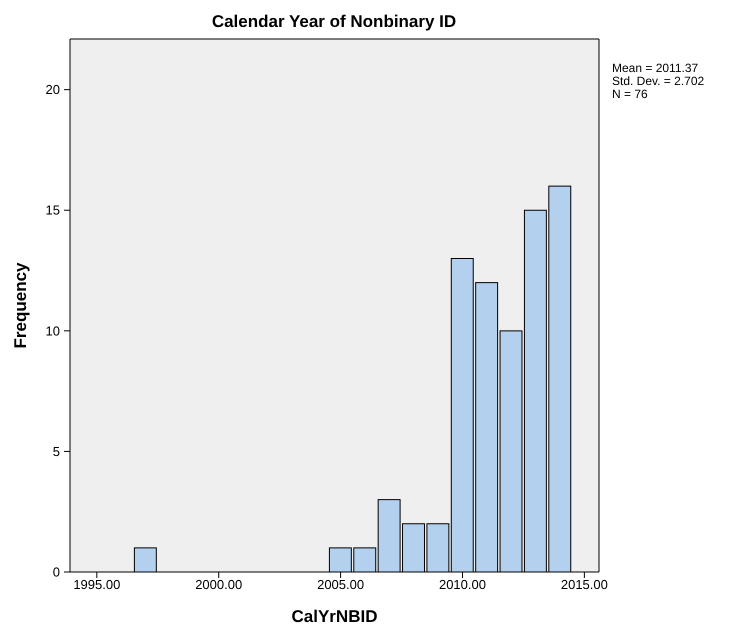 The width and height of the screenshot is (738, 634). Describe the element at coordinates (656, 68) in the screenshot. I see `text: Mean = 2011.37` at that location.